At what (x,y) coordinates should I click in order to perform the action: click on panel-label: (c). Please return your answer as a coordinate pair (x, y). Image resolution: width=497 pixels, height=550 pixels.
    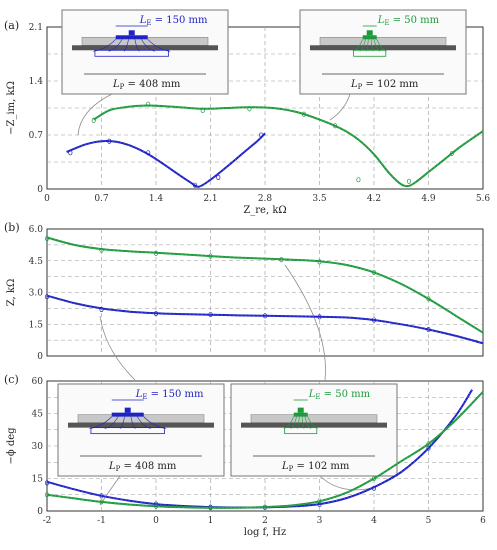
    Looking at the image, I should click on (11, 379).